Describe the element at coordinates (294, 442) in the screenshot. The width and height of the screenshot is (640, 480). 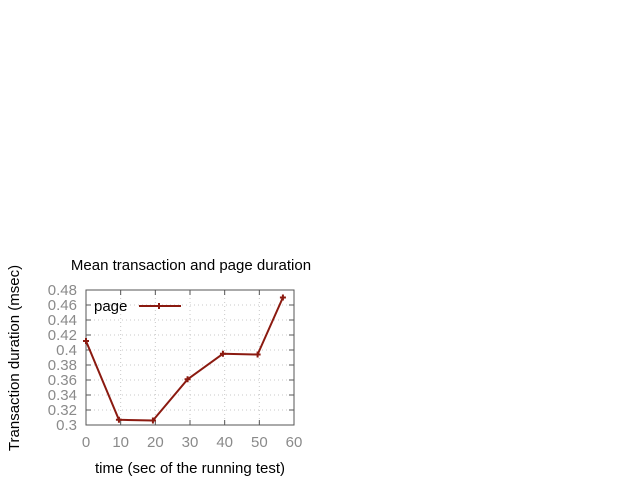
I see `x-tick-label: 60` at that location.